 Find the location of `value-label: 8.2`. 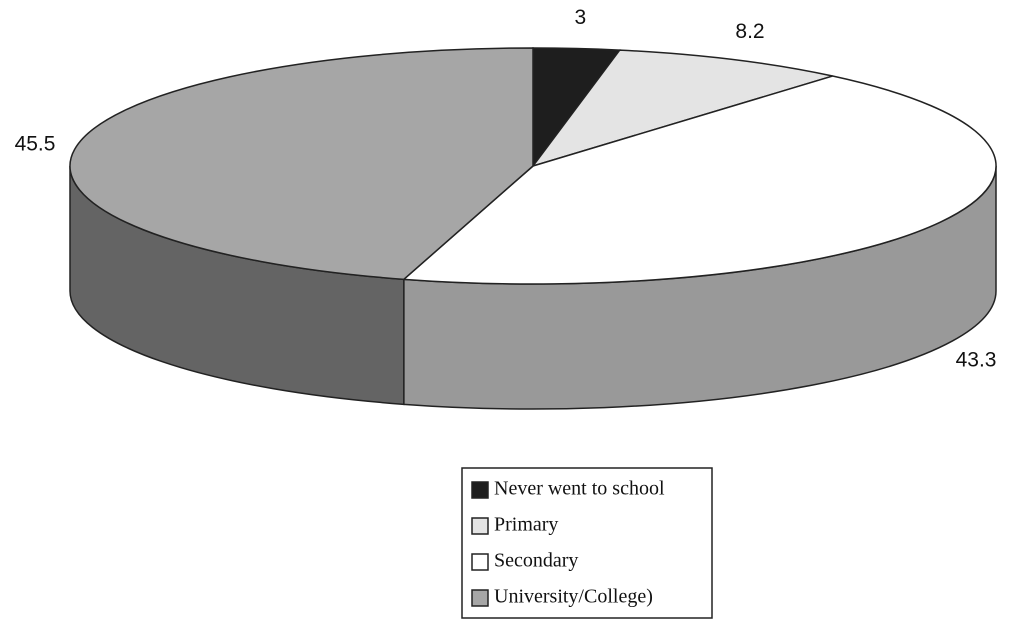

value-label: 8.2 is located at coordinates (749, 31).